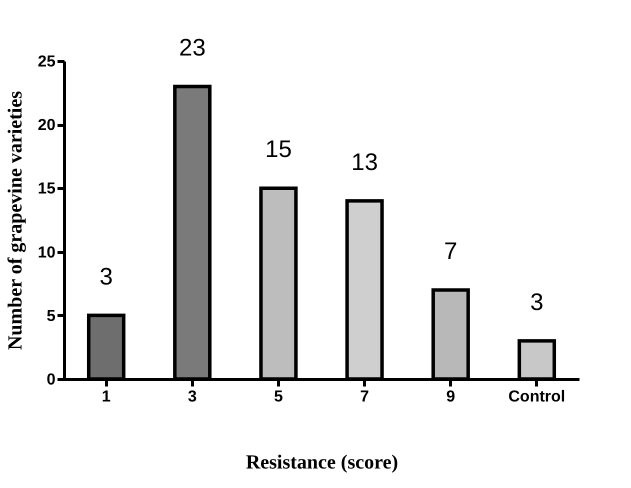 The image size is (631, 488). I want to click on x-axis-title: Resistance (score), so click(322, 463).